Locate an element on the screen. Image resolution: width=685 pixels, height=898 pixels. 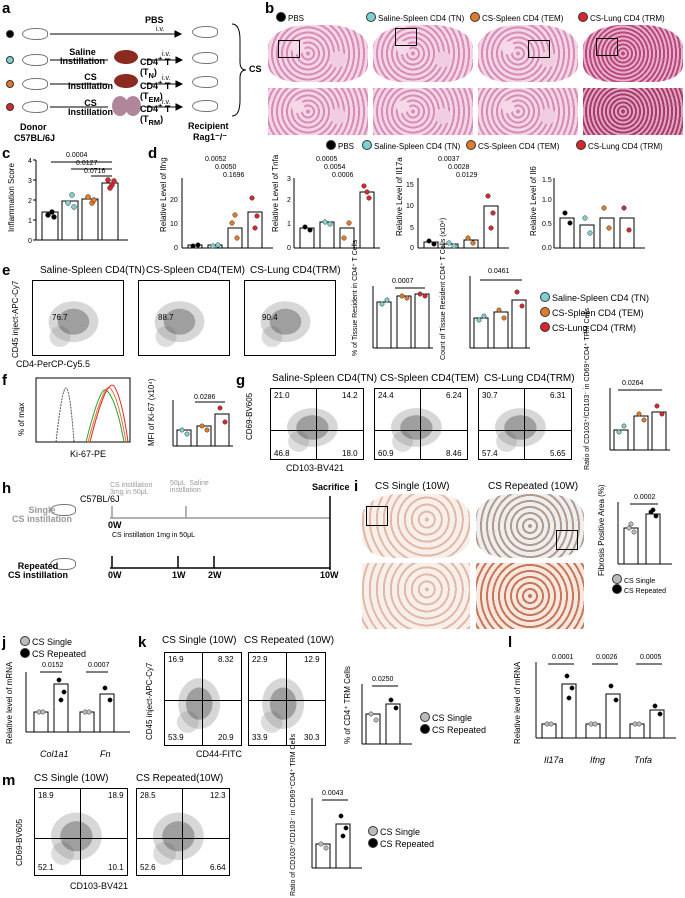
p-value: 0.0129 is located at coordinates (467, 175).